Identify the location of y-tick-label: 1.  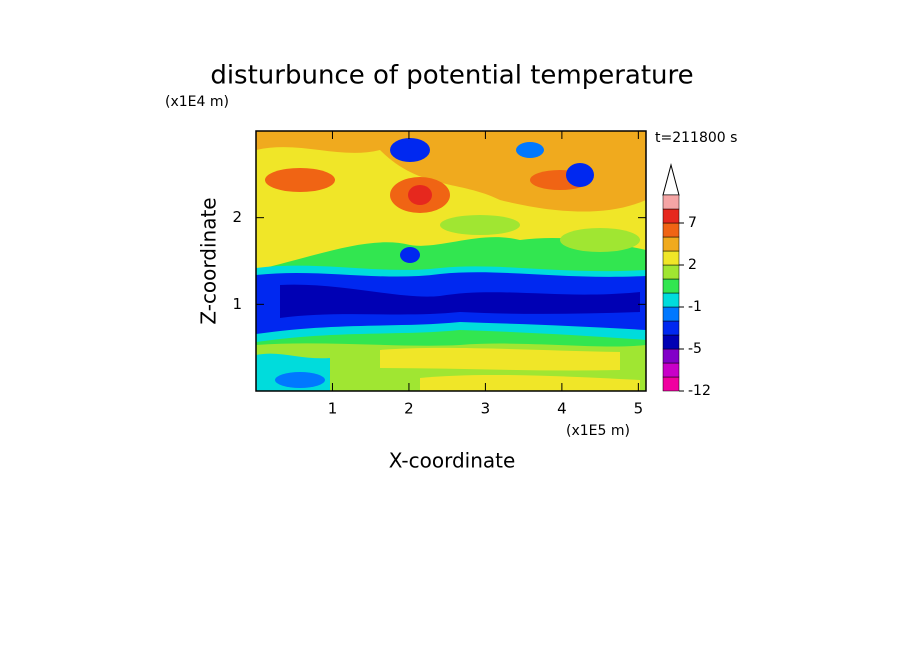
(237, 304).